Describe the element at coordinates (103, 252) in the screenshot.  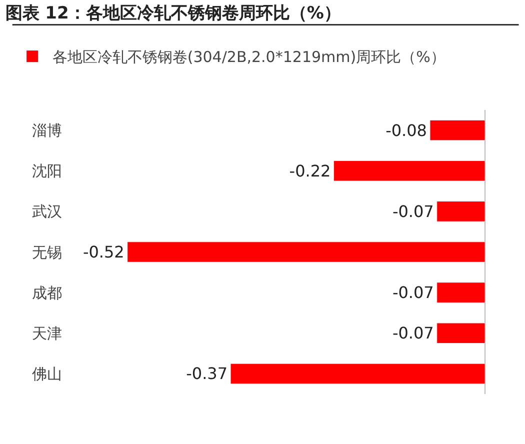
I see `data-label: -0.52` at that location.